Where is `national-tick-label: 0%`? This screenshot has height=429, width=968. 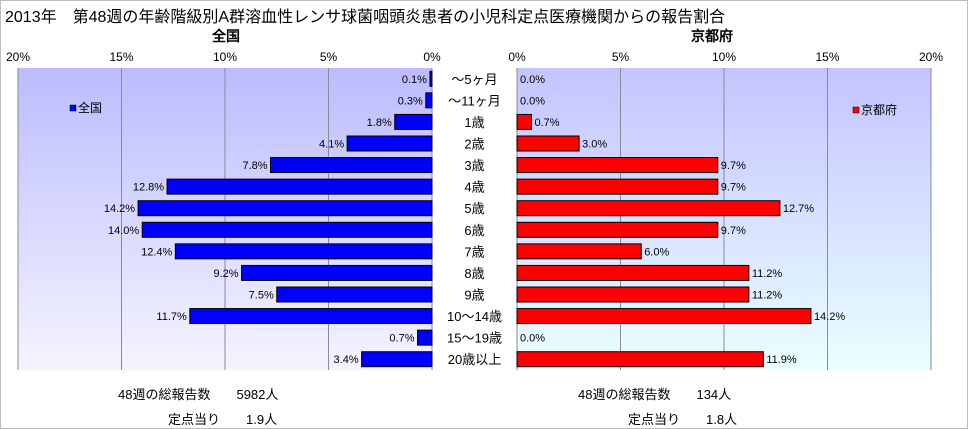
national-tick-label: 0% is located at coordinates (432, 57).